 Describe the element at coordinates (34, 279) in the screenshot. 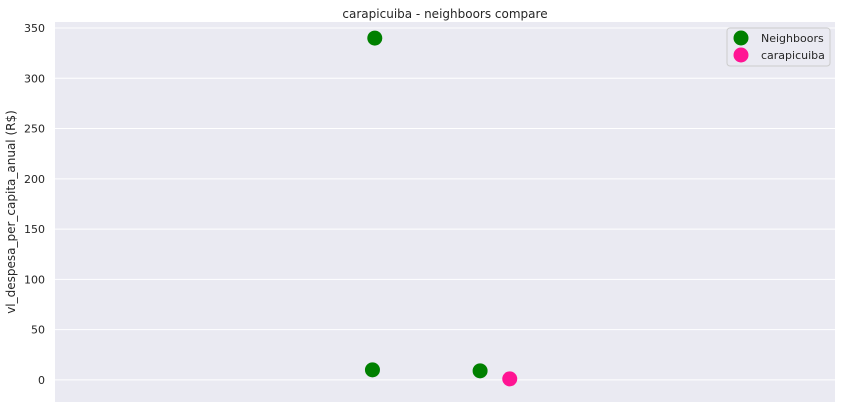

I see `y-tick-label: 100` at that location.